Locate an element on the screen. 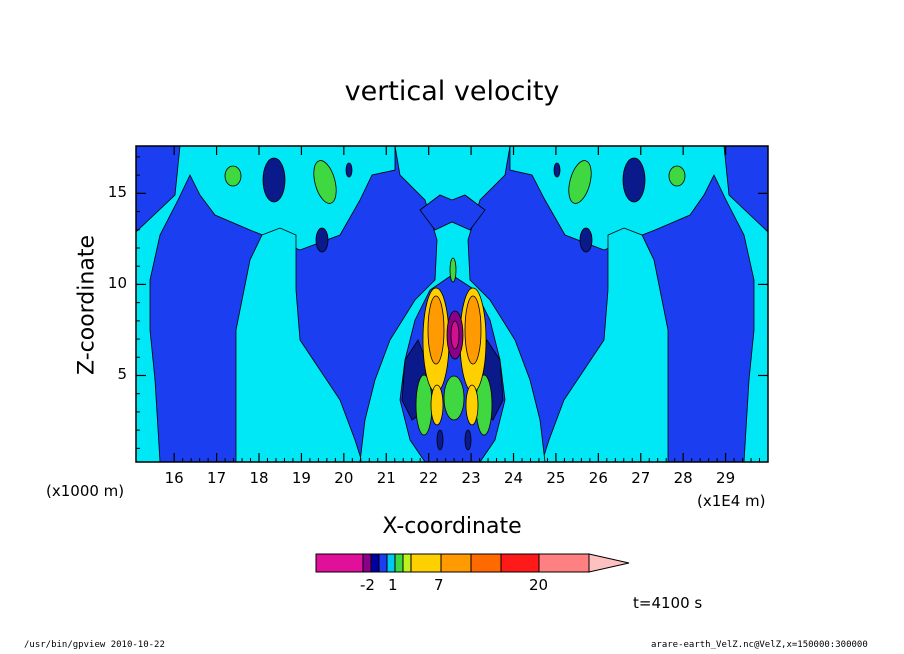  colorbar is located at coordinates (472, 563).